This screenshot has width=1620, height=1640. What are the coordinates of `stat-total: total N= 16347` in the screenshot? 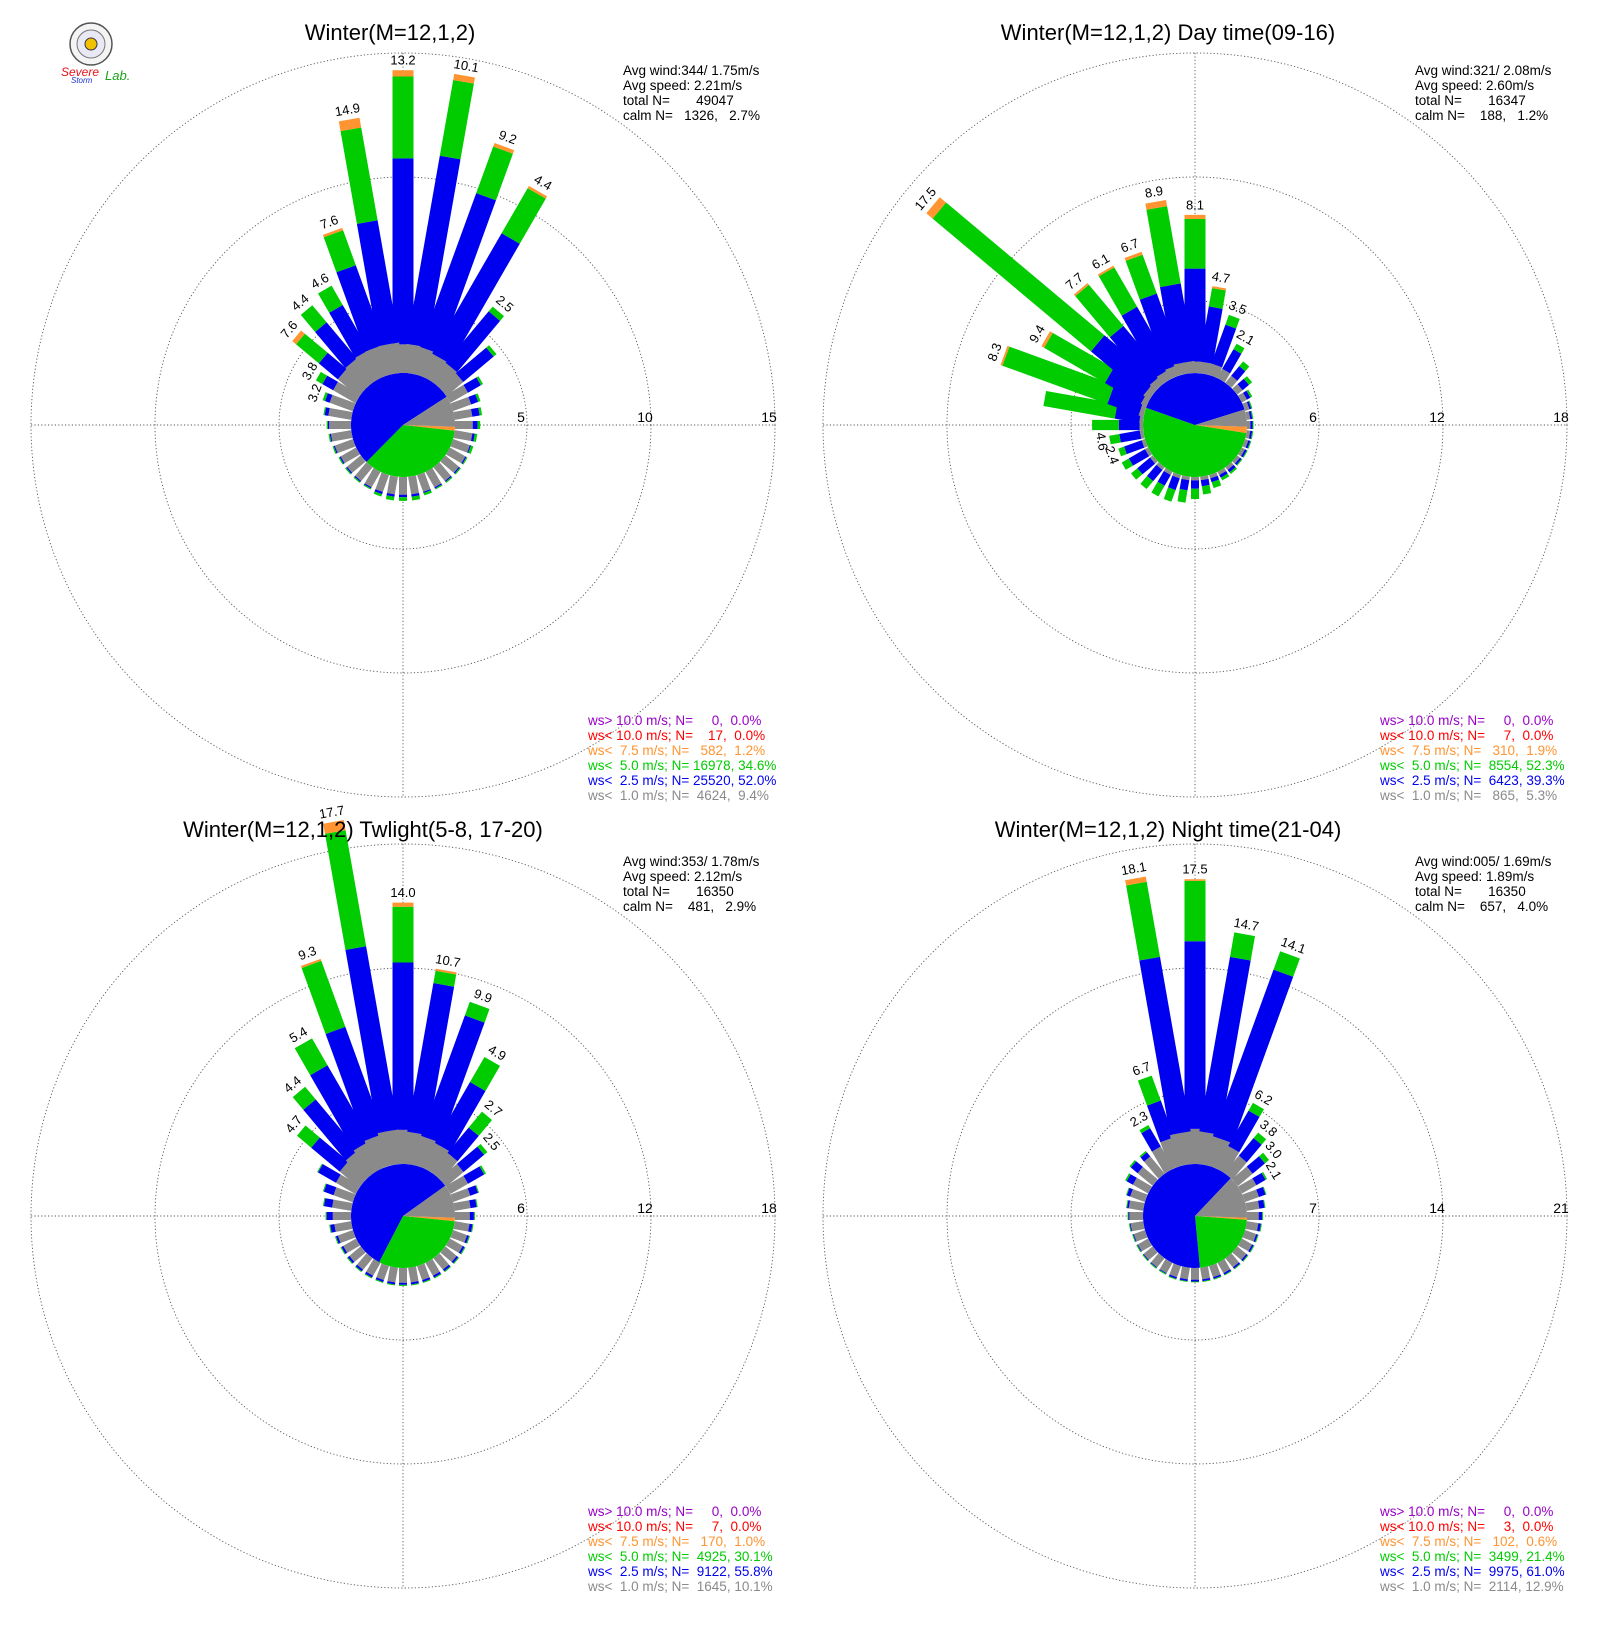 It's located at (1470, 100).